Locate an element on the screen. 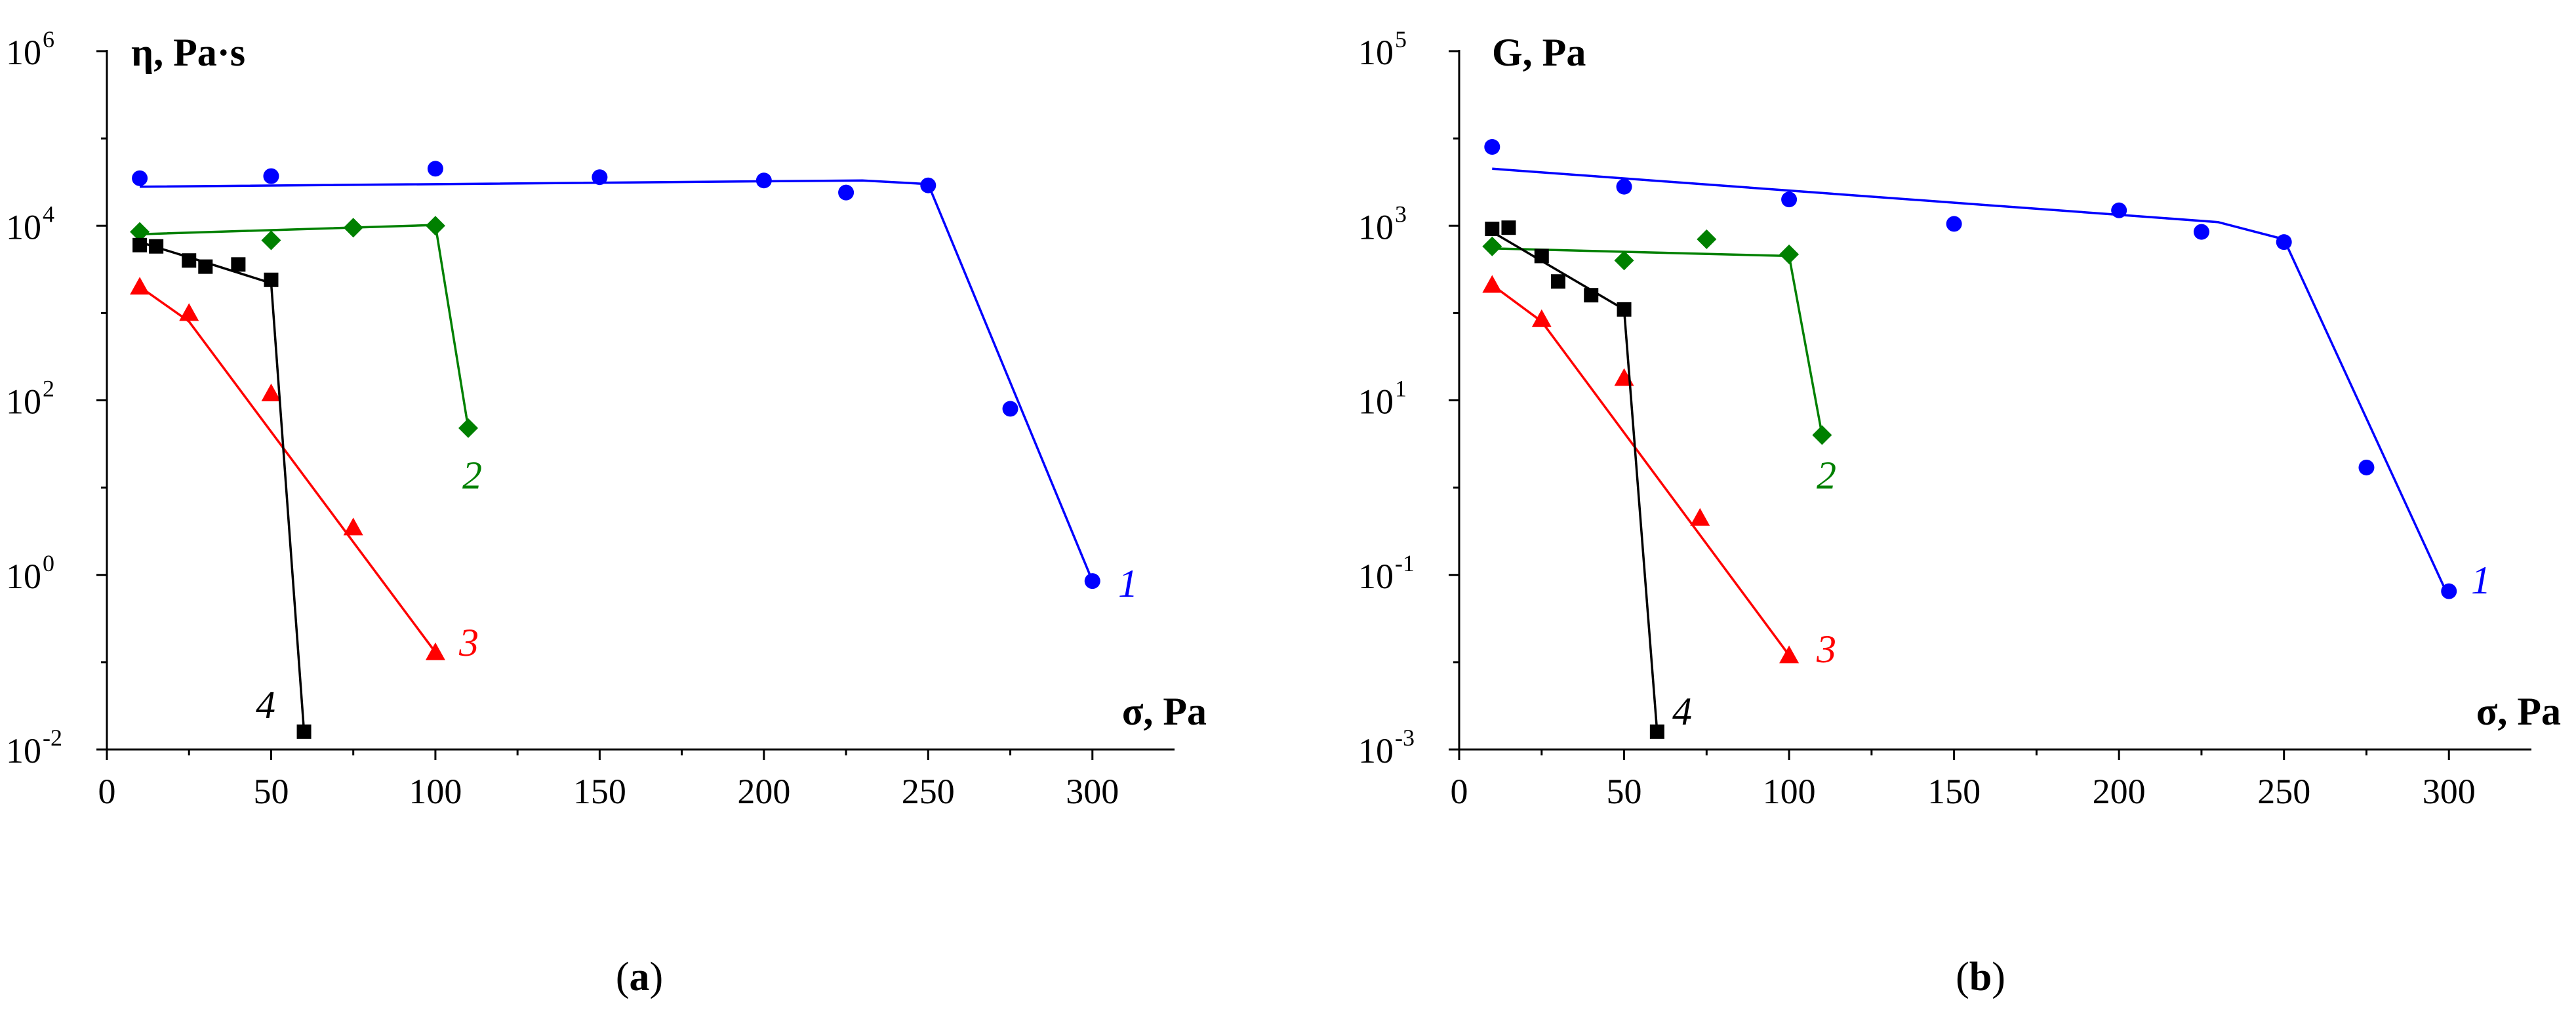 Image resolution: width=2576 pixels, height=1019 pixels. panel-label: (b) is located at coordinates (1980, 977).